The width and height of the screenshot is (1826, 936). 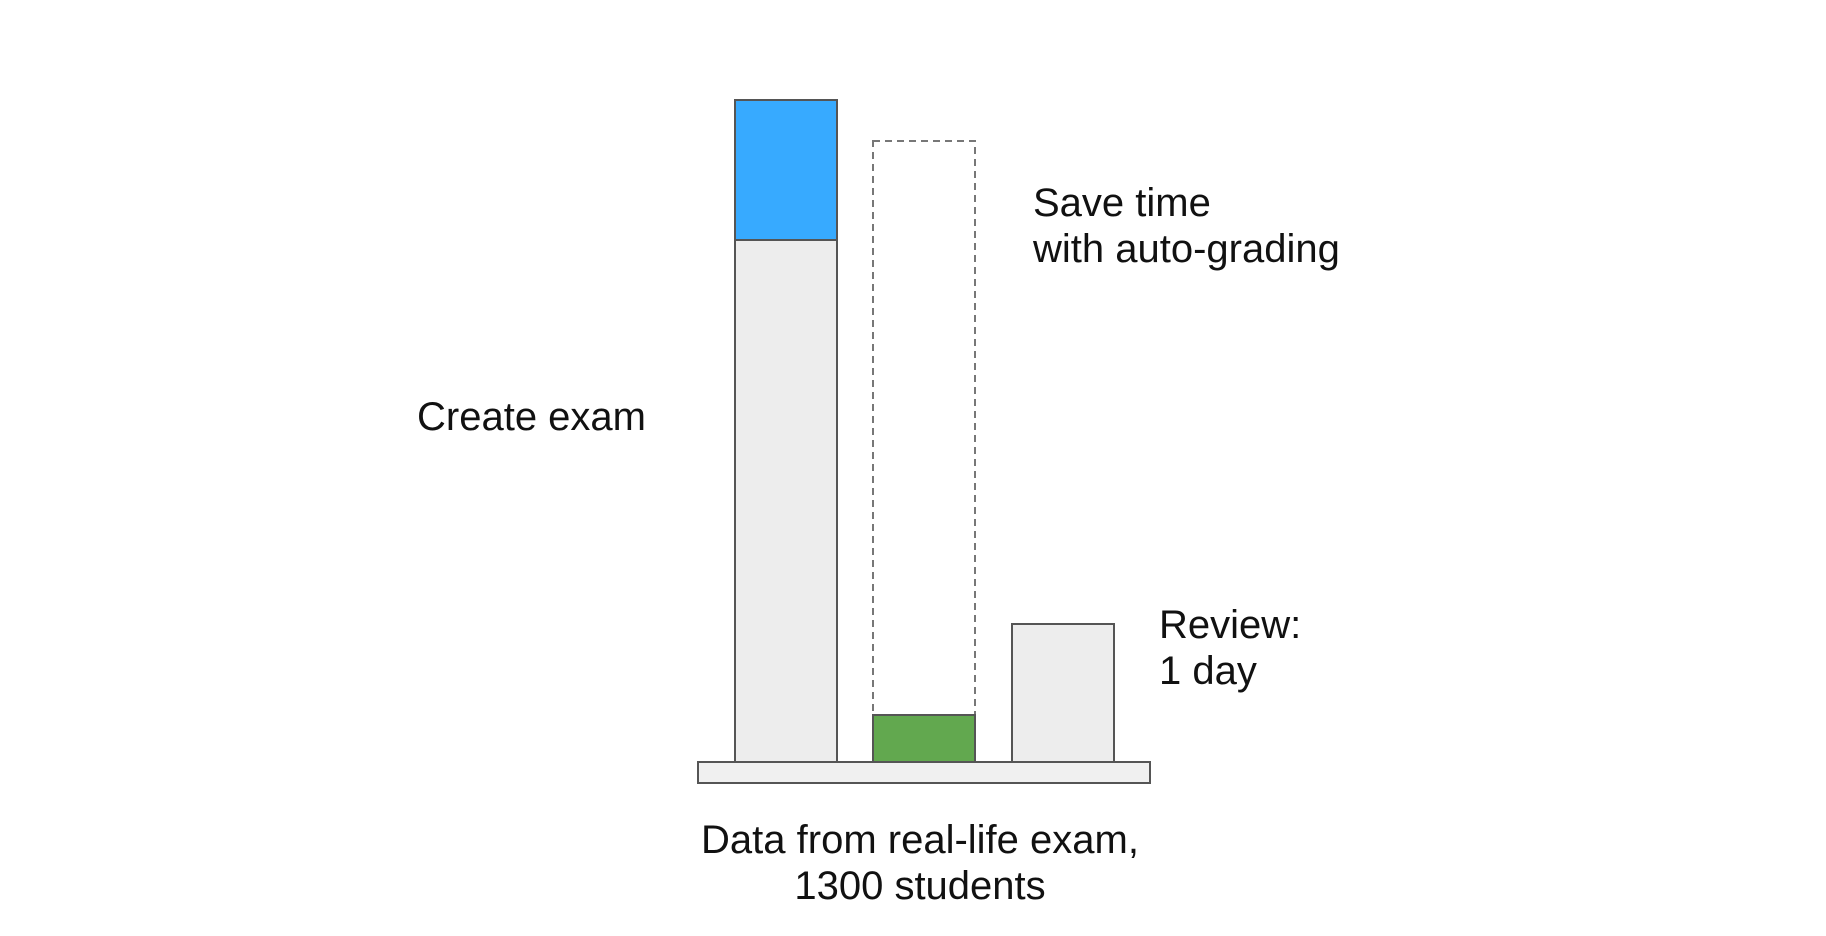 What do you see at coordinates (920, 840) in the screenshot?
I see `caption-line1: Data from real-life exam,` at bounding box center [920, 840].